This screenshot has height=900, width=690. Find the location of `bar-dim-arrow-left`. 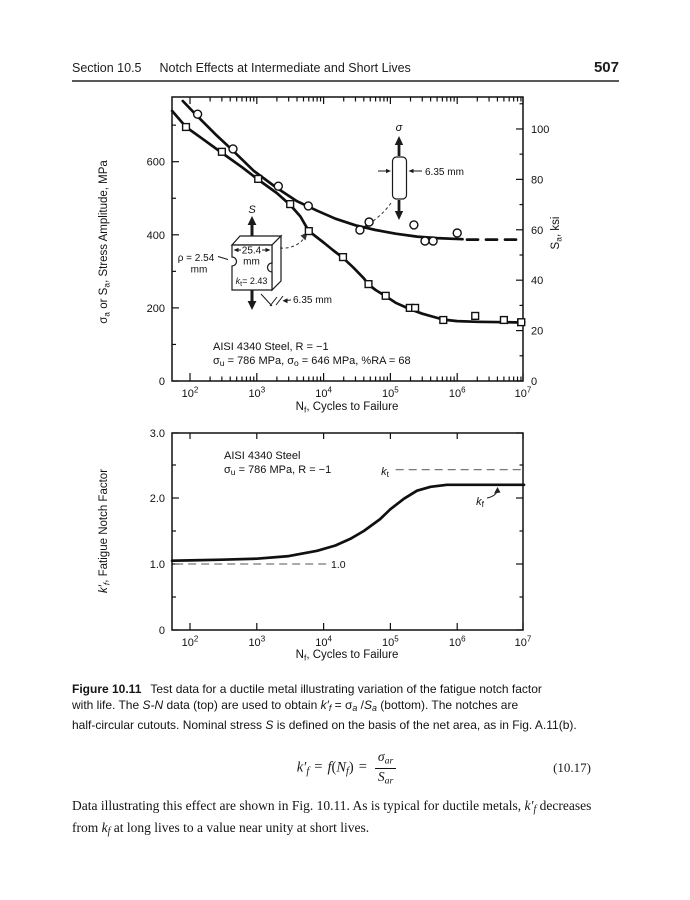

bar-dim-arrow-left is located at coordinates (388, 171).